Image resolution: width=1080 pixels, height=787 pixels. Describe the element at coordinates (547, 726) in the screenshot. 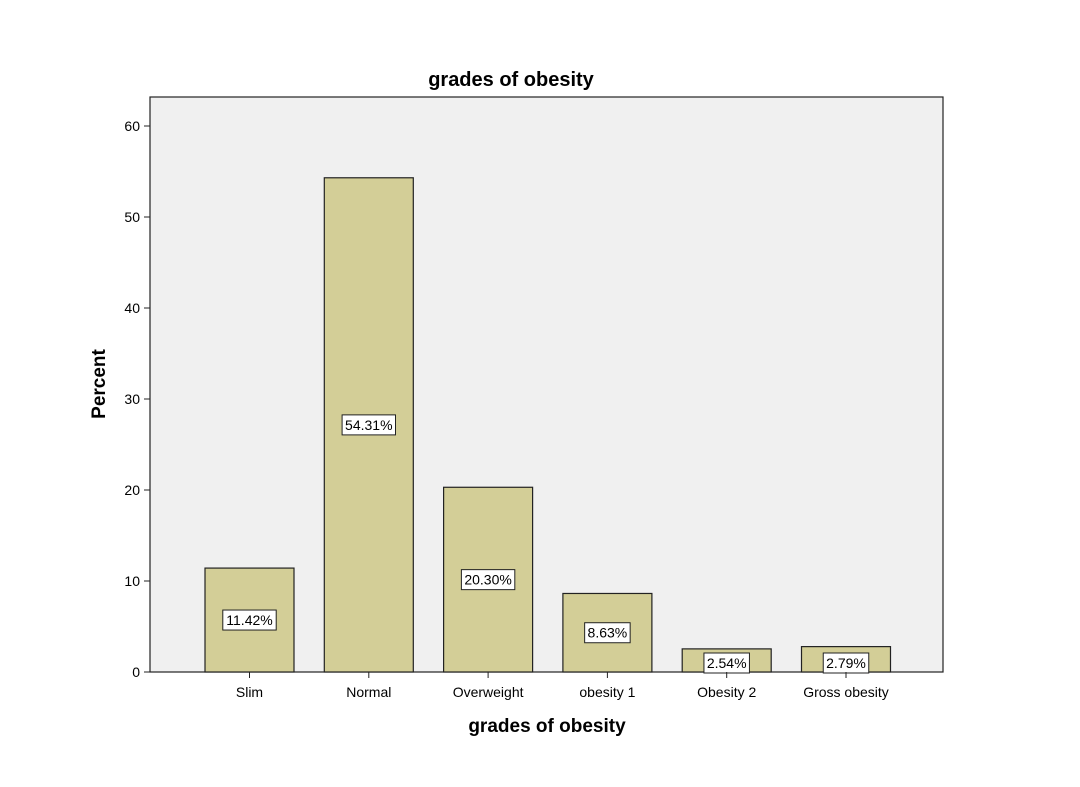

I see `x-axis-title: grades of obesity` at that location.